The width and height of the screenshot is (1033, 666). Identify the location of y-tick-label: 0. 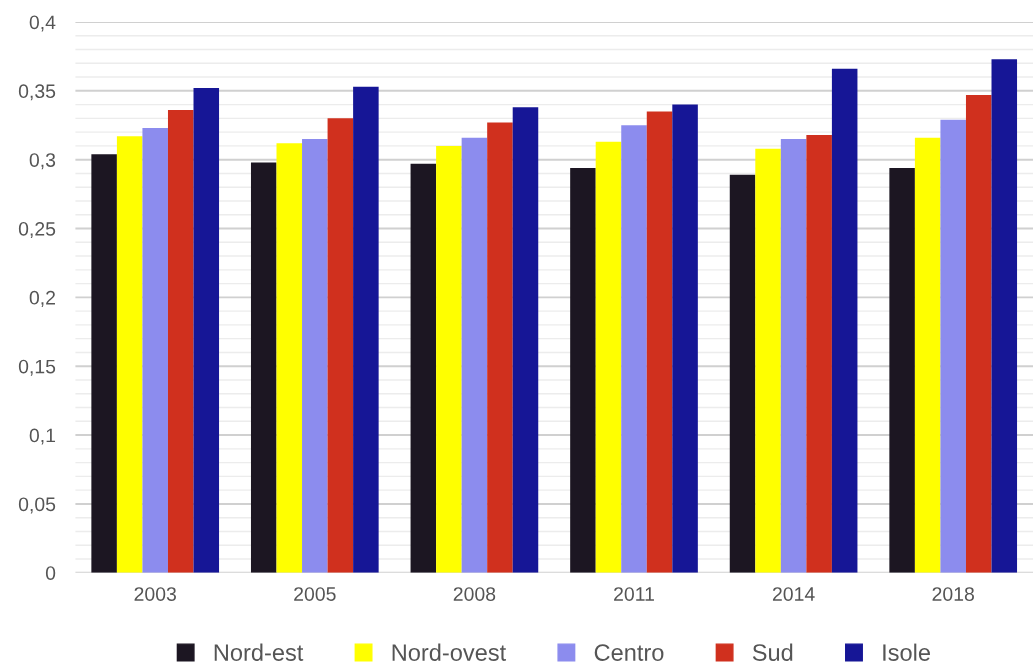
(50, 573).